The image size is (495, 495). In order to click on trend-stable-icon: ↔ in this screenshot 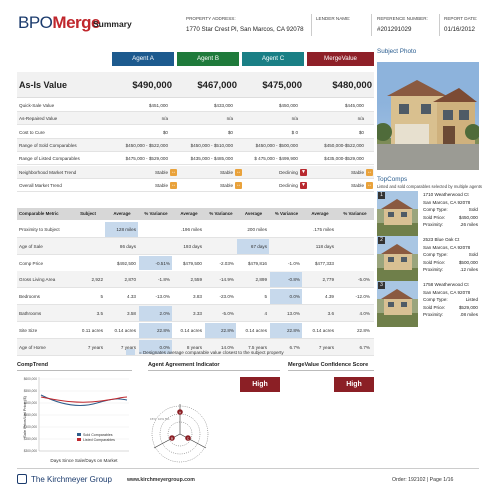, I will do `click(369, 185)`.